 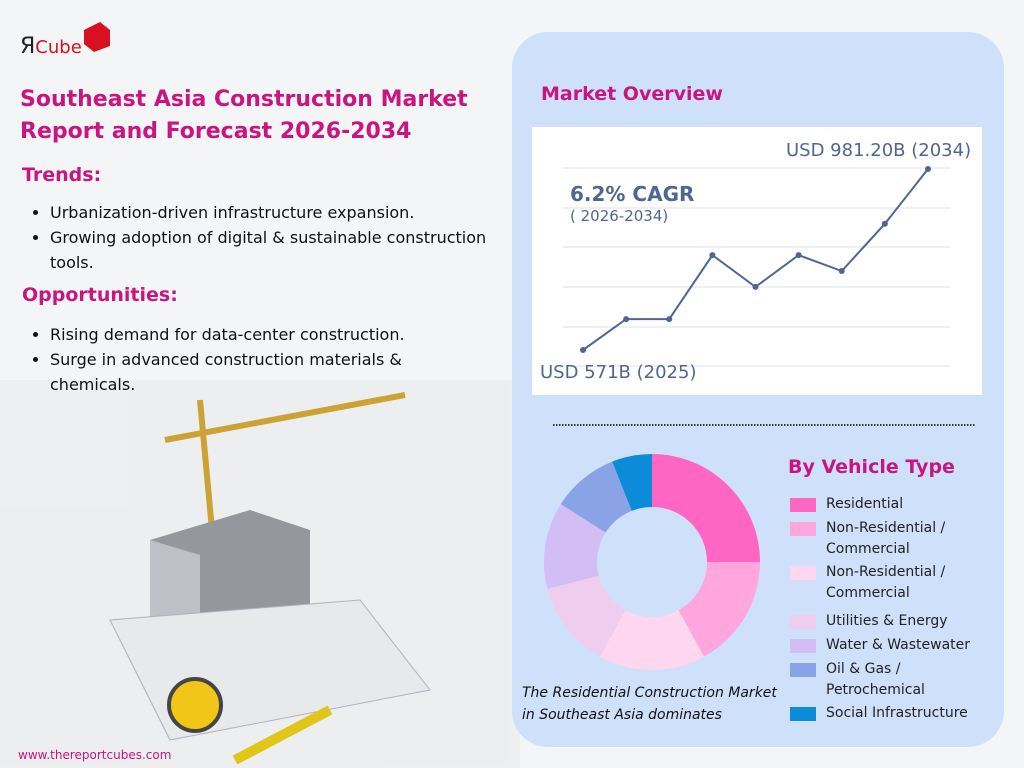 What do you see at coordinates (28, 46) in the screenshot?
I see `logo-mark: Я` at bounding box center [28, 46].